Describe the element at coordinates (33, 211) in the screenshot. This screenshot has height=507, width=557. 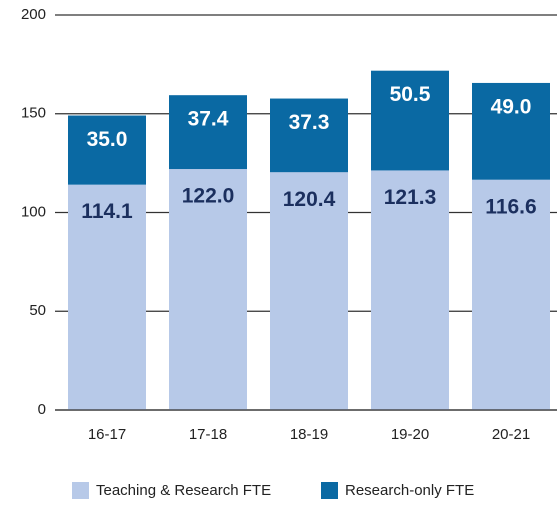
I see `y-tick-label: 100` at that location.